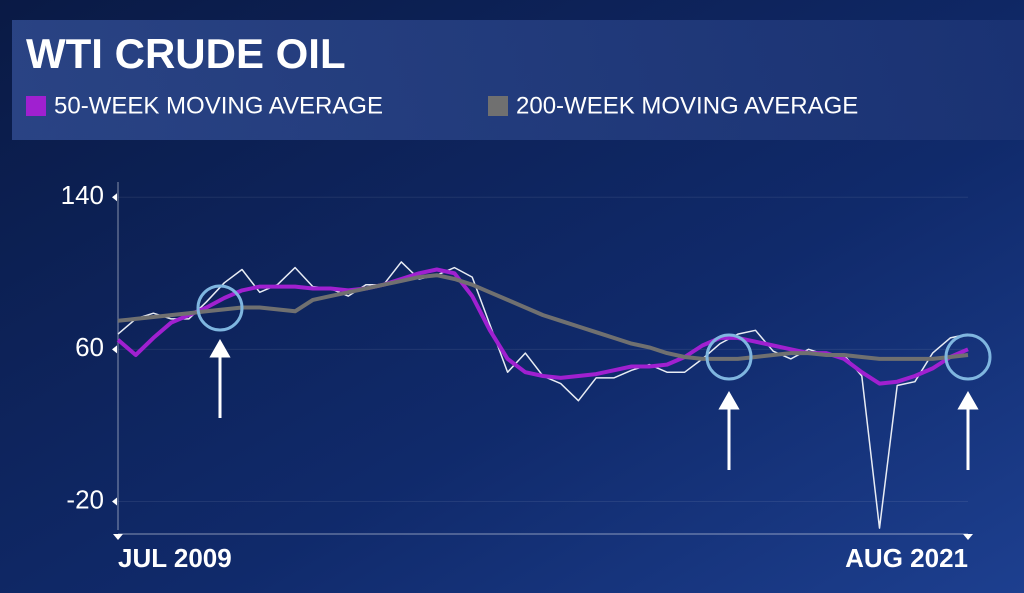  Describe the element at coordinates (175, 558) in the screenshot. I see `x-tick-label: JUL 2009` at that location.